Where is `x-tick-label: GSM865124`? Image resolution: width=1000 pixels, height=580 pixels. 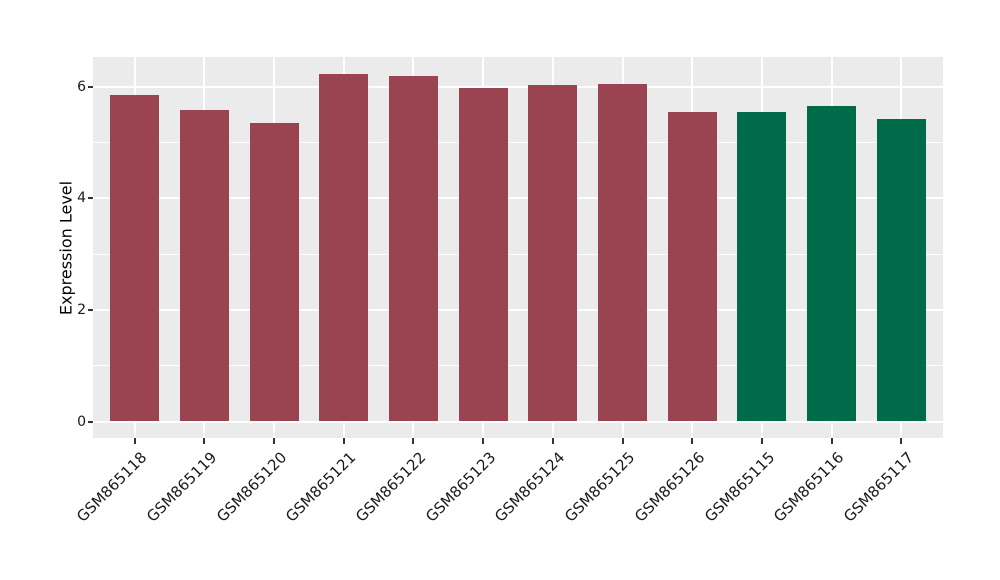
x-tick-label: GSM865124 is located at coordinates (530, 487).